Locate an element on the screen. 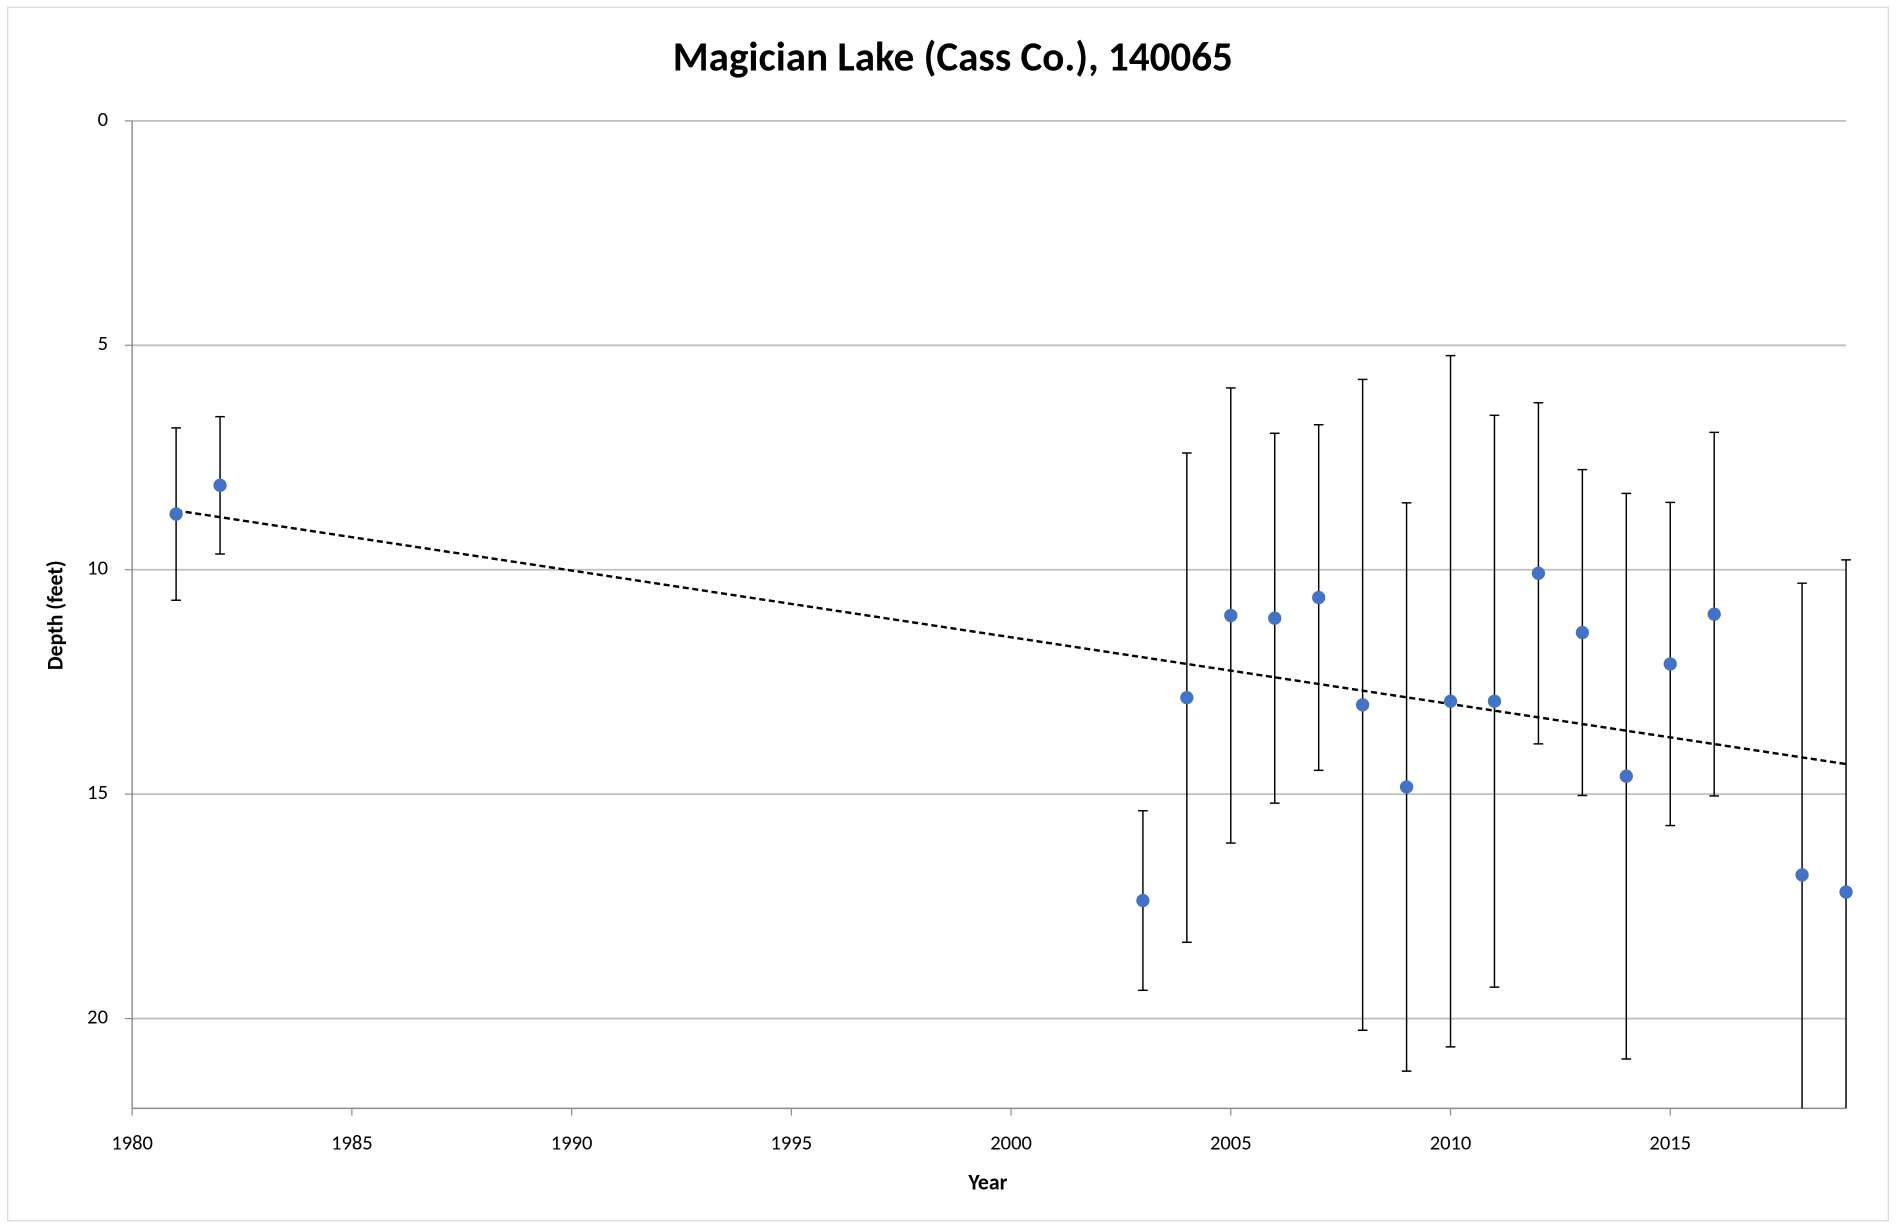 The image size is (1896, 1228). x-tick-label: 2000 is located at coordinates (1011, 1143).